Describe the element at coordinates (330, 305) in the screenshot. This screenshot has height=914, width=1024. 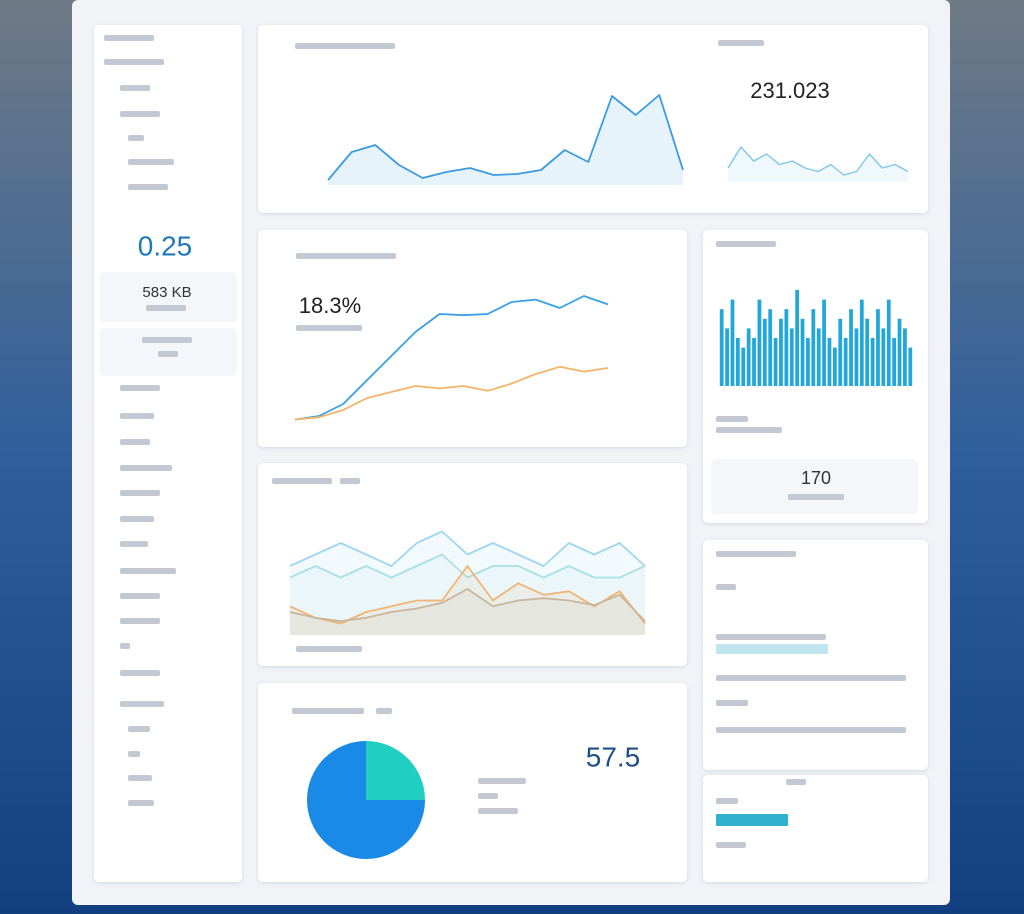
I see `growth-value: 18.3%` at that location.